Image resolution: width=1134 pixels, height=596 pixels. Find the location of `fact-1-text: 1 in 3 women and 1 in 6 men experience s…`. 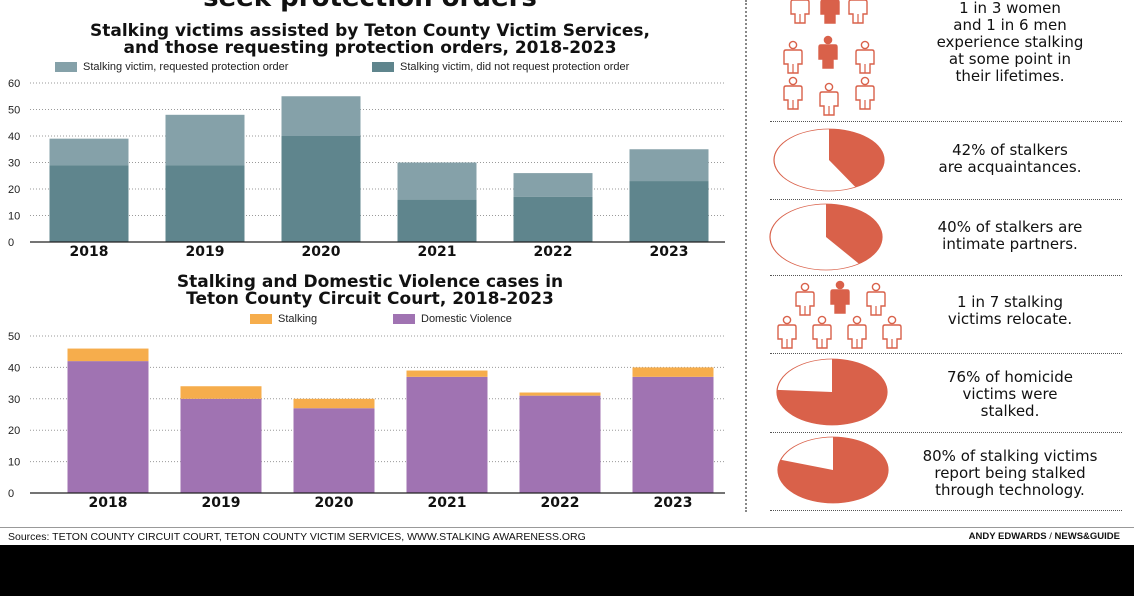

fact-1-text: 1 in 3 women and 1 in 6 men experience s… is located at coordinates (1010, 42).